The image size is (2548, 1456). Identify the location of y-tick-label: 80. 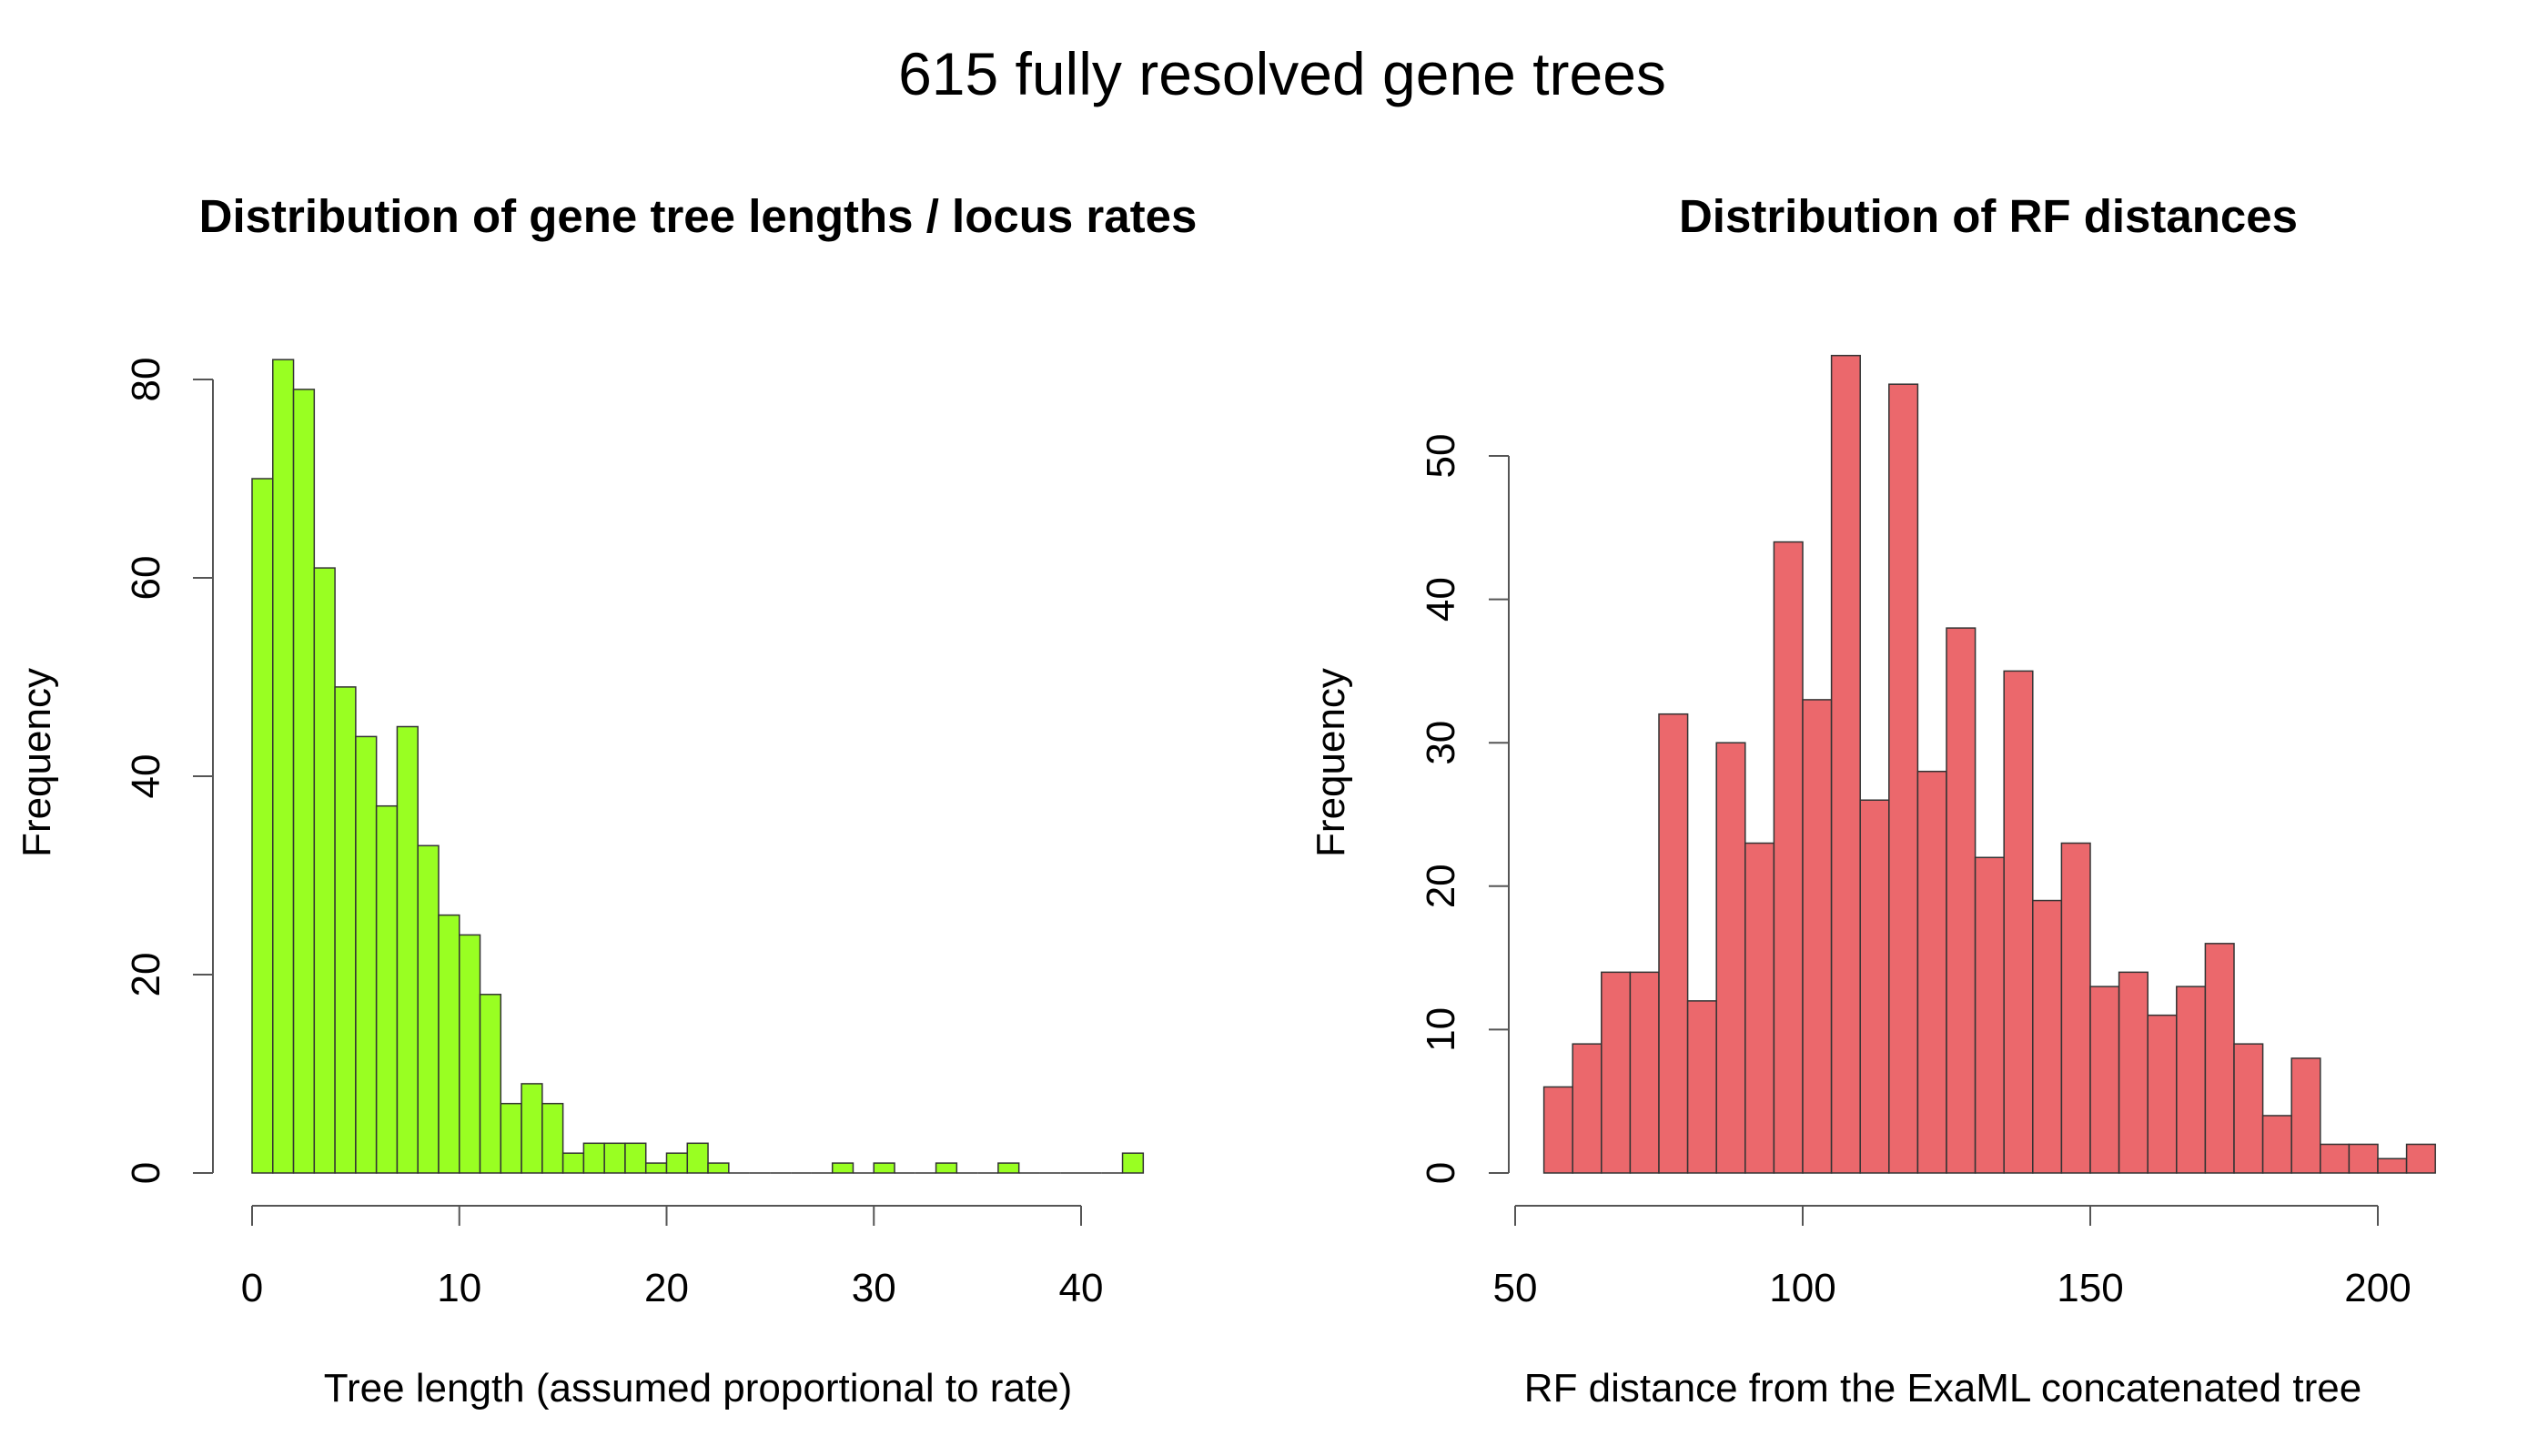
(146, 380).